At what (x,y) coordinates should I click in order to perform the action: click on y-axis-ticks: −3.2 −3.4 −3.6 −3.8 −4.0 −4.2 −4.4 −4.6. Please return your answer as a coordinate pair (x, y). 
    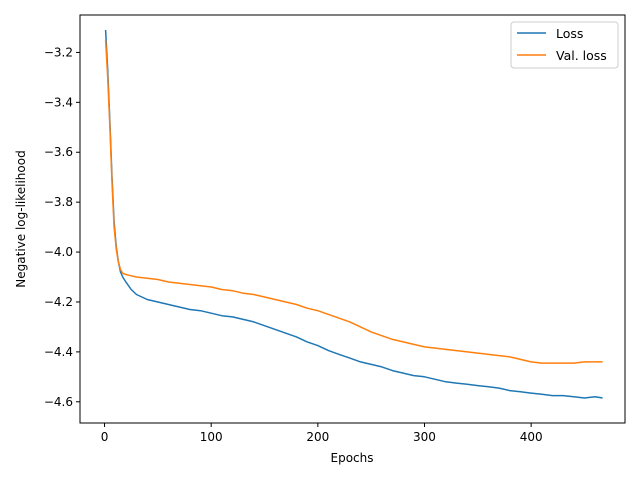
    Looking at the image, I should click on (62, 227).